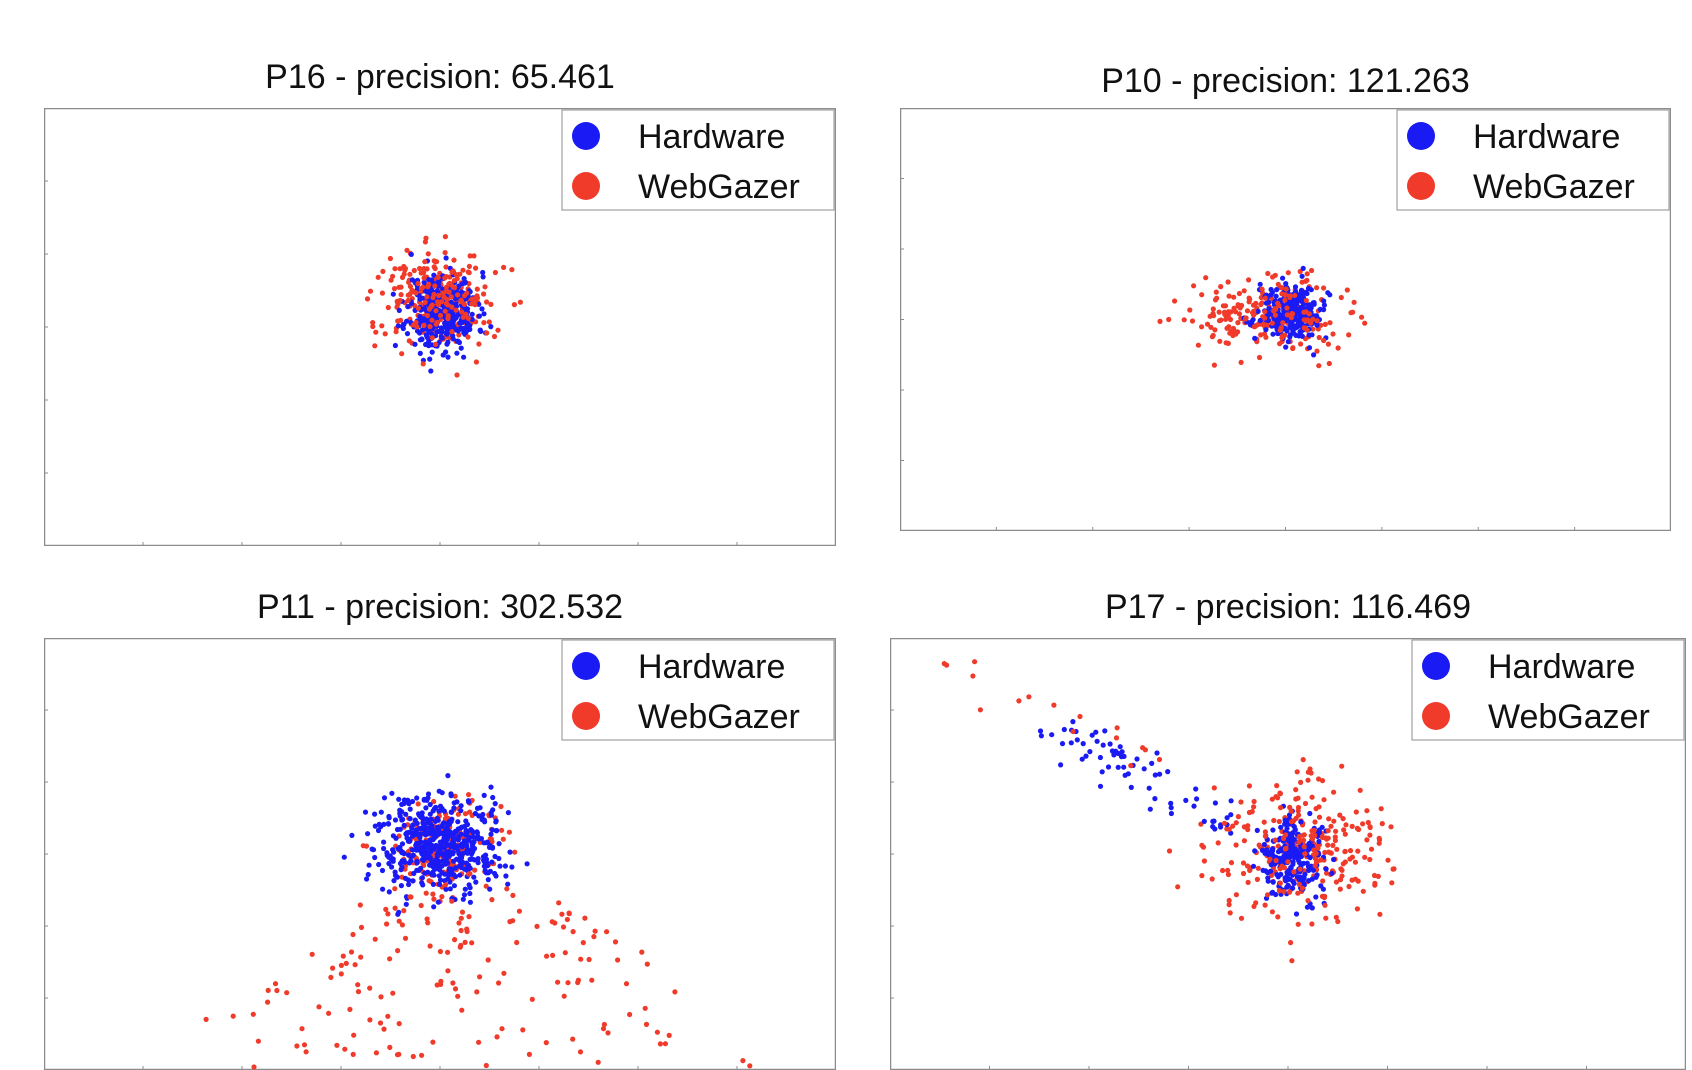 The width and height of the screenshot is (1692, 1070). I want to click on series-webgazer, so click(443, 300).